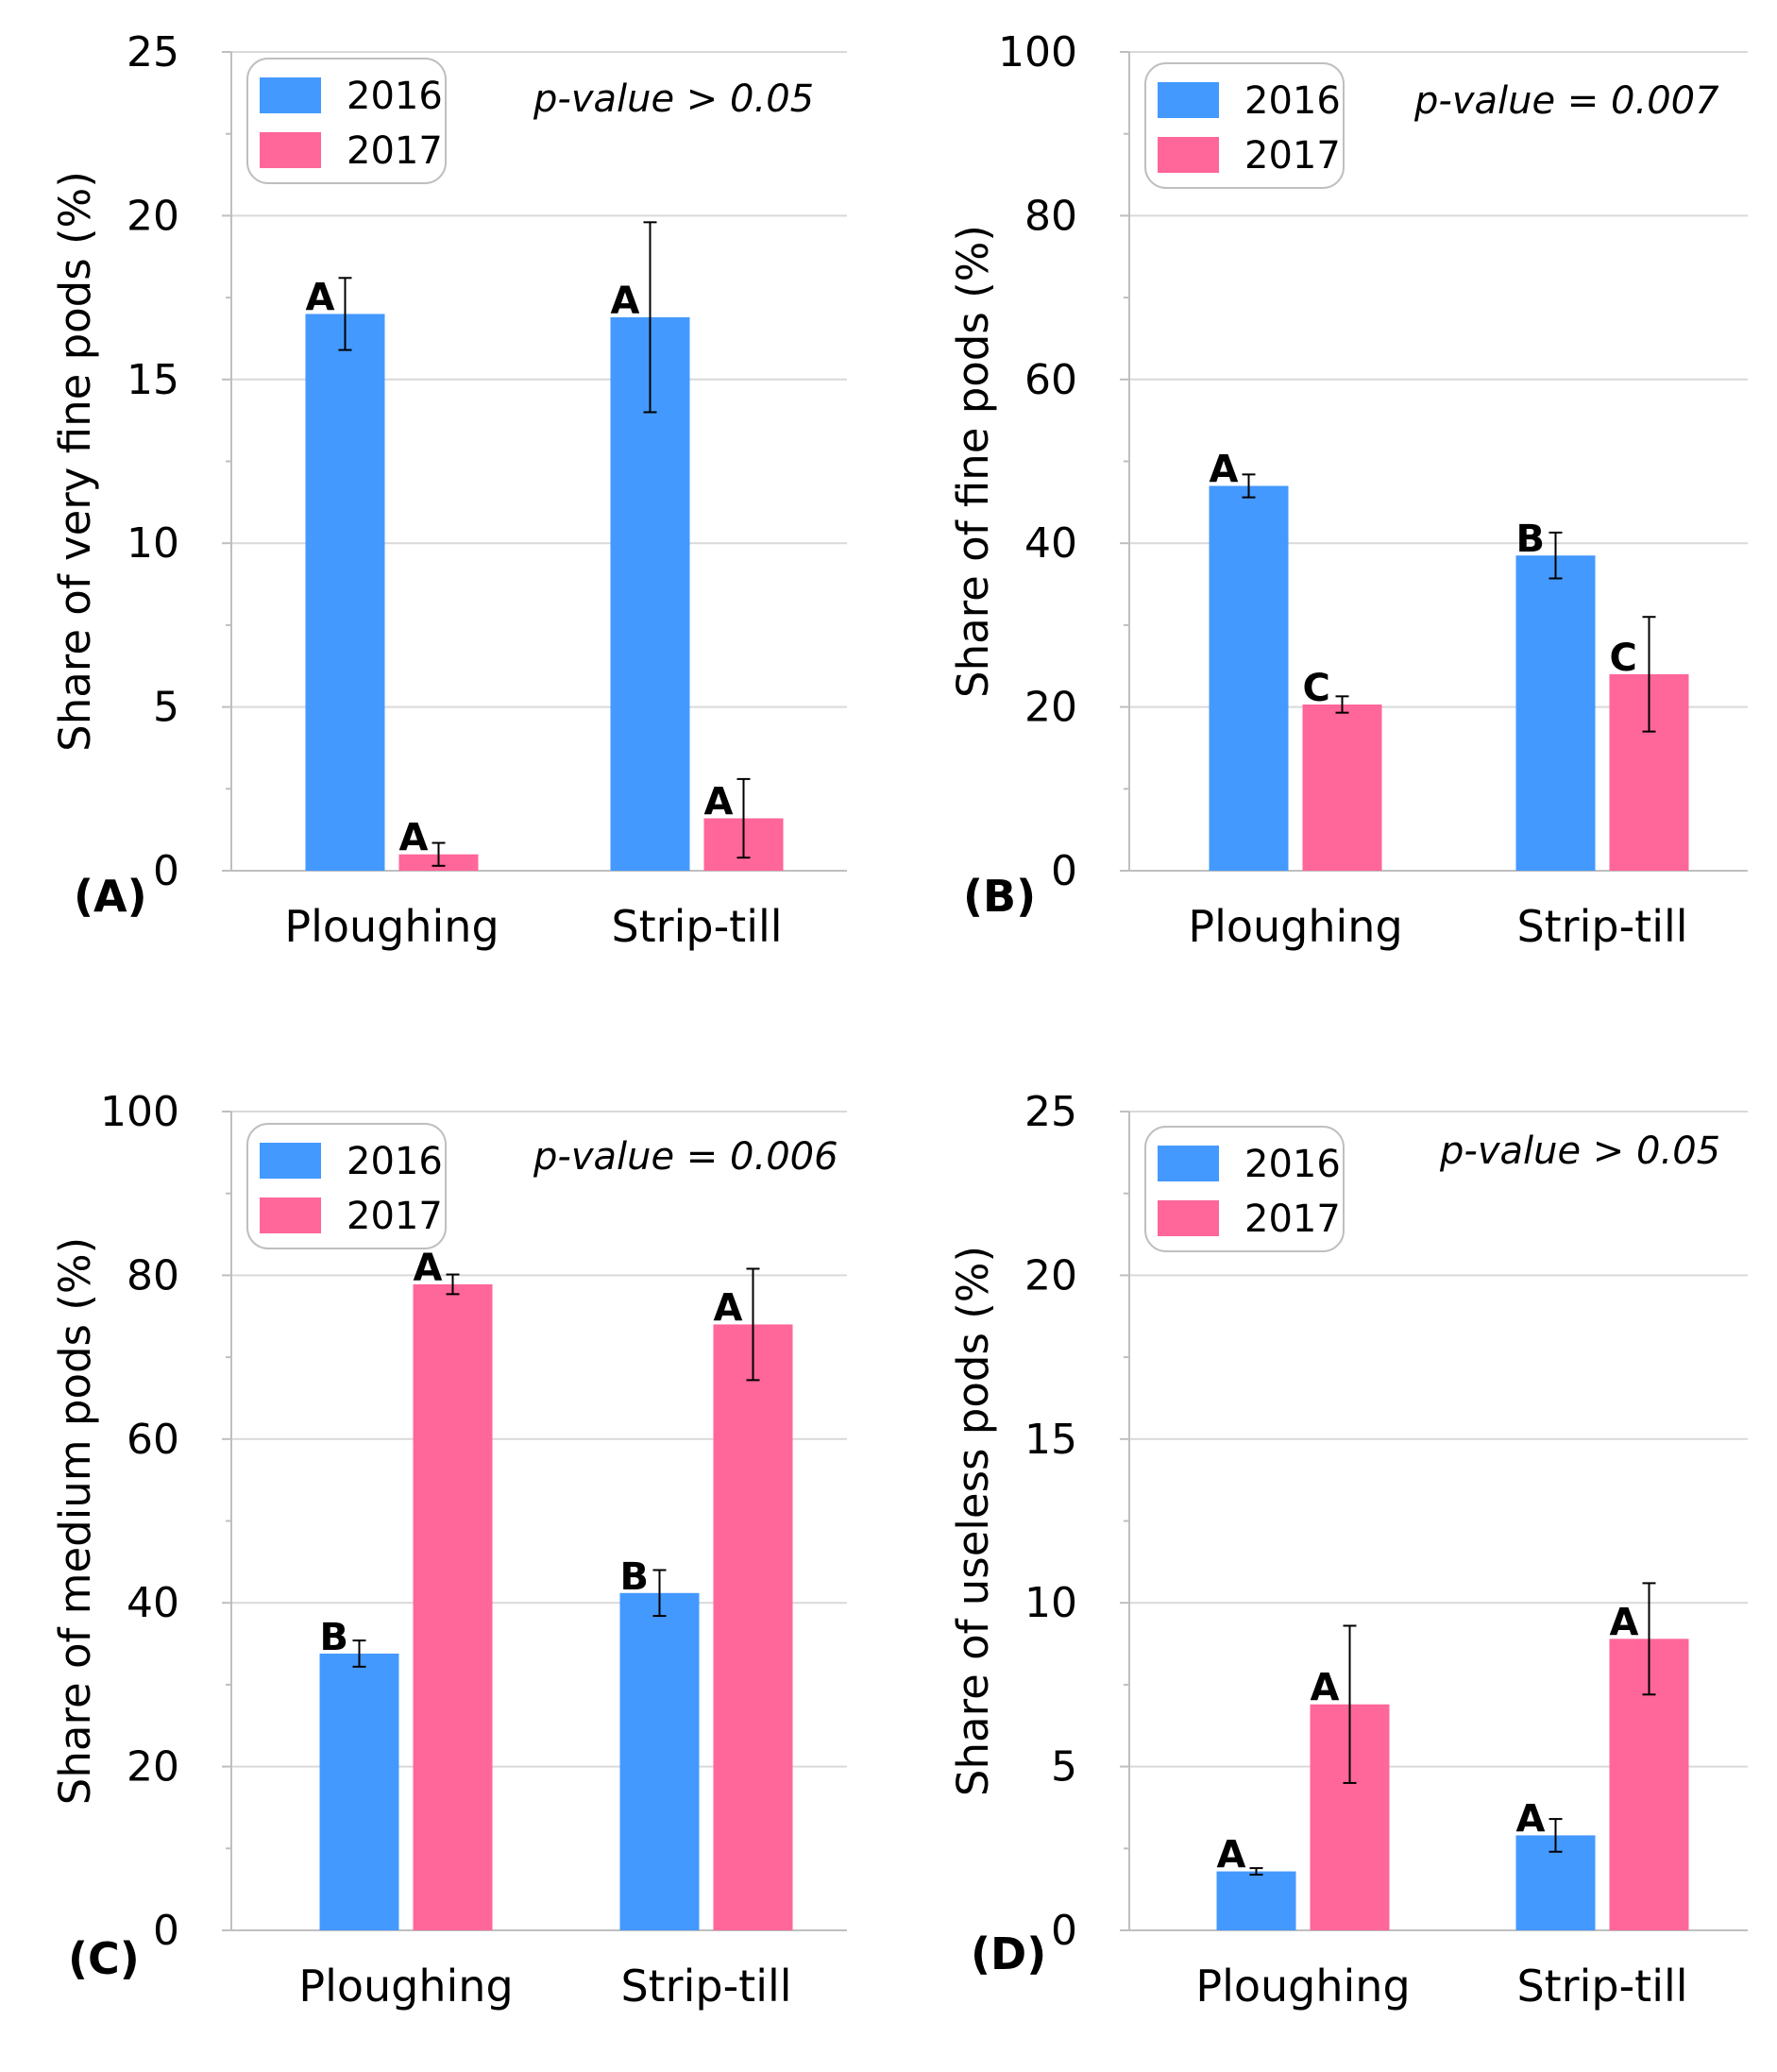 Image resolution: width=1777 pixels, height=2072 pixels. What do you see at coordinates (1008, 1954) in the screenshot?
I see `panel-label: (D)` at bounding box center [1008, 1954].